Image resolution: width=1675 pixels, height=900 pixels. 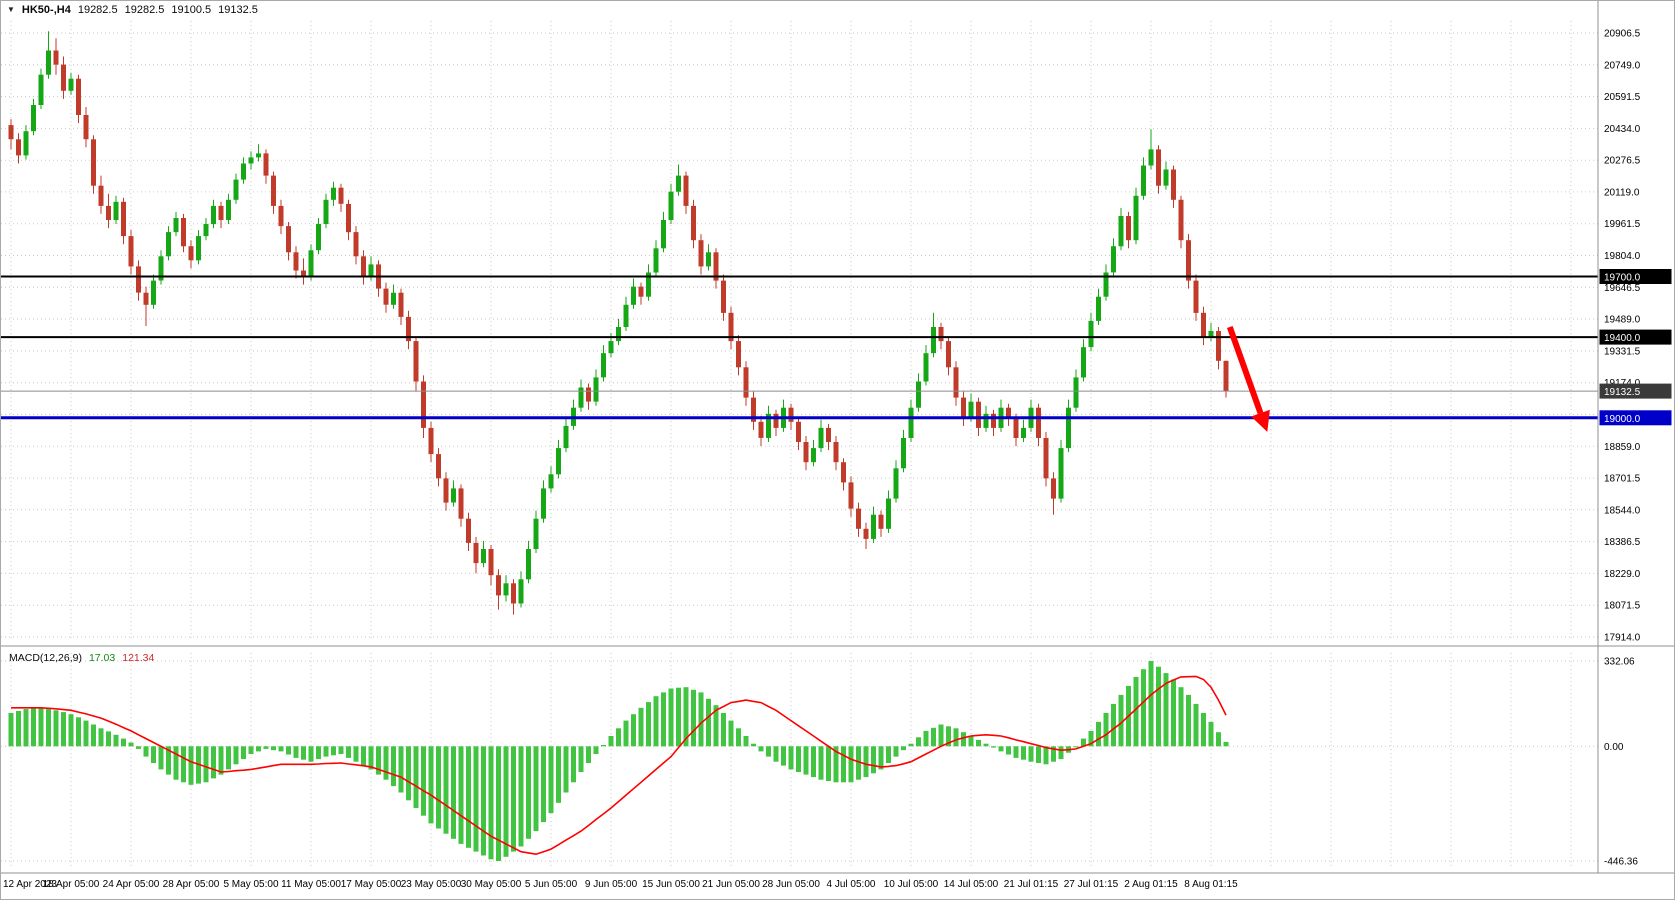 What do you see at coordinates (1622, 351) in the screenshot?
I see `svg-text: 19331.5` at bounding box center [1622, 351].